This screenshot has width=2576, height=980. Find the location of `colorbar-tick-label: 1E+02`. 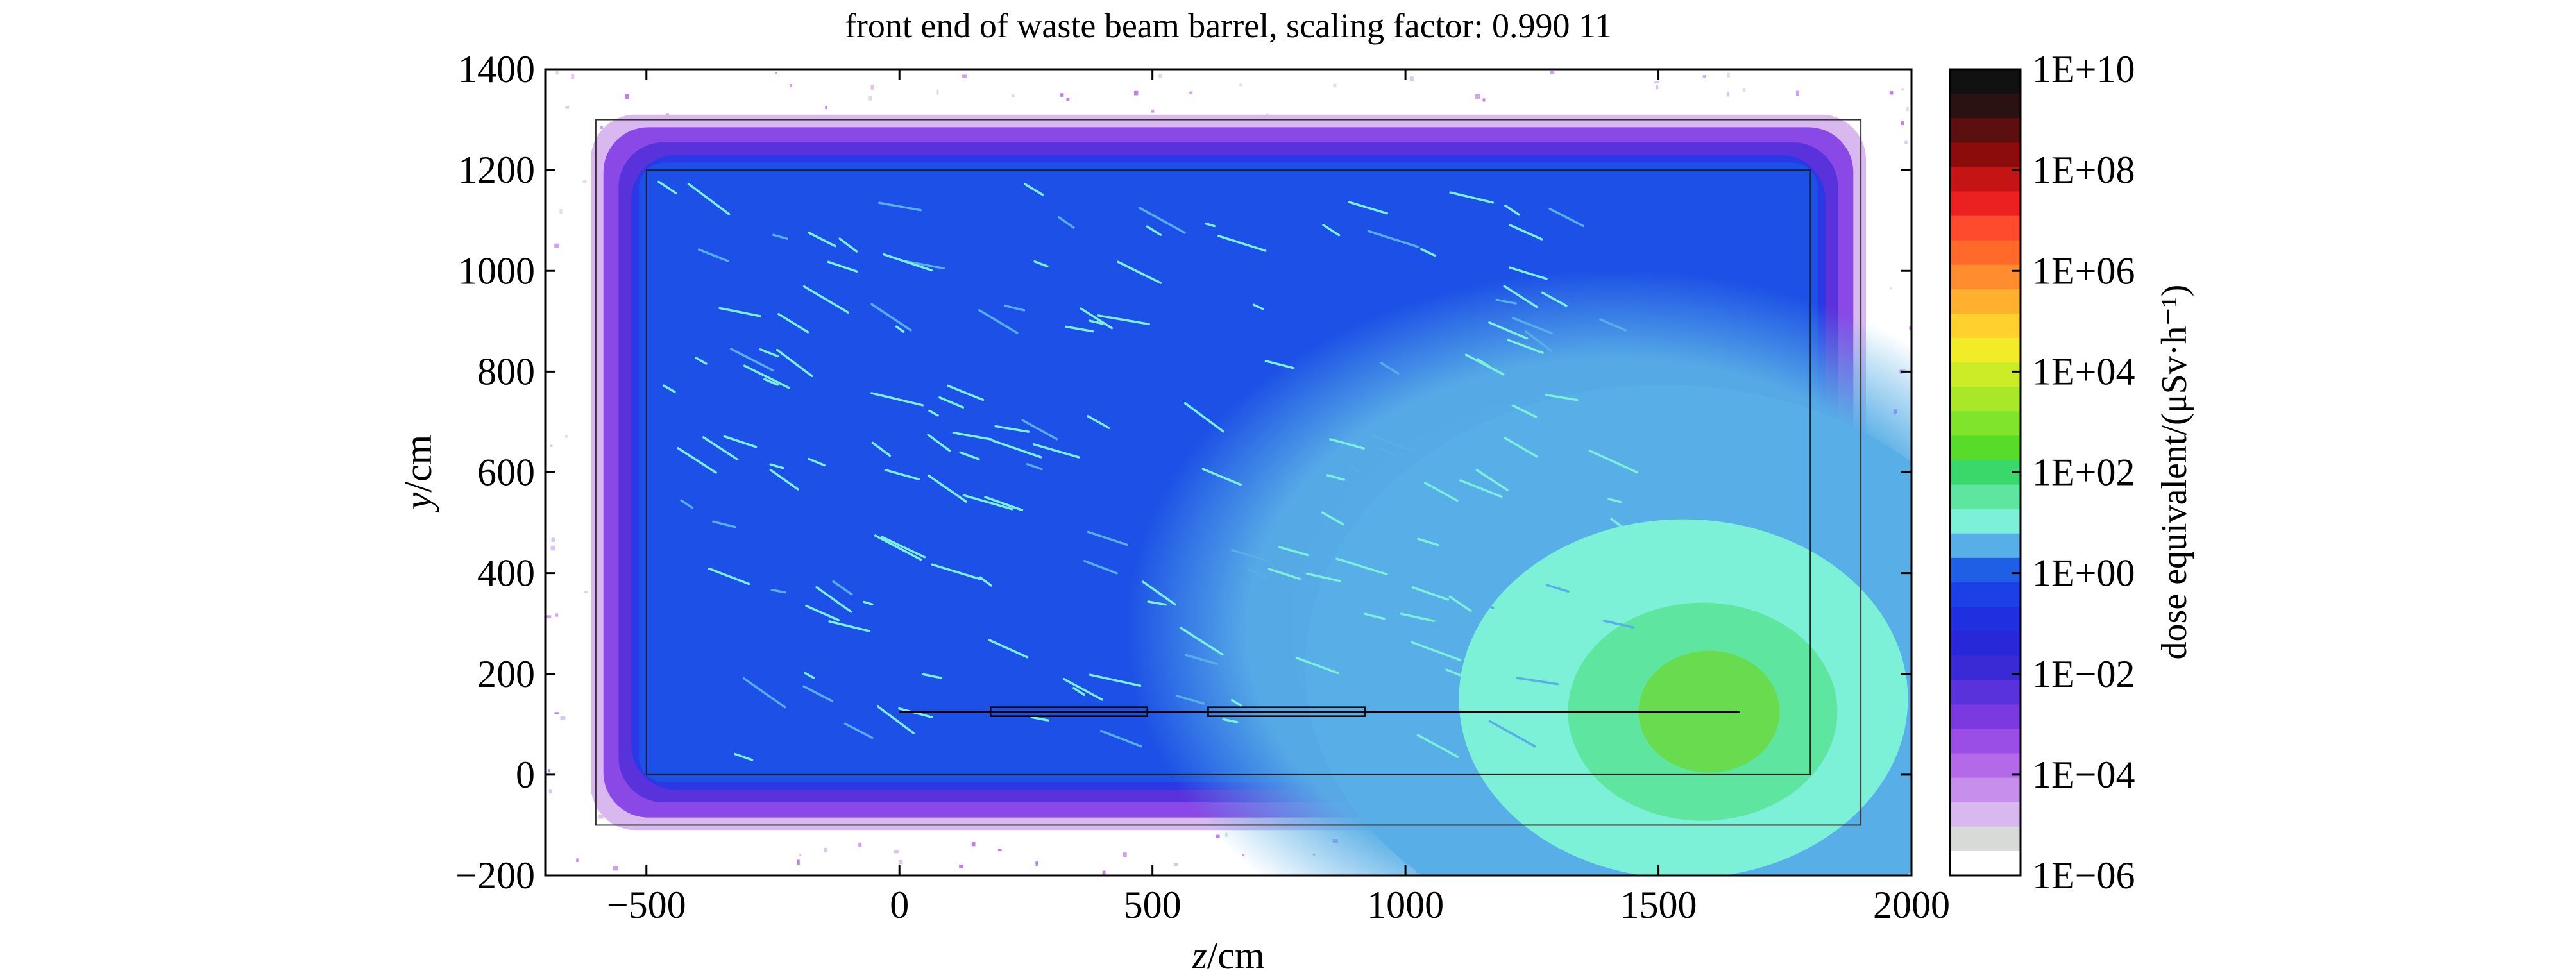

colorbar-tick-label: 1E+02 is located at coordinates (2083, 473).